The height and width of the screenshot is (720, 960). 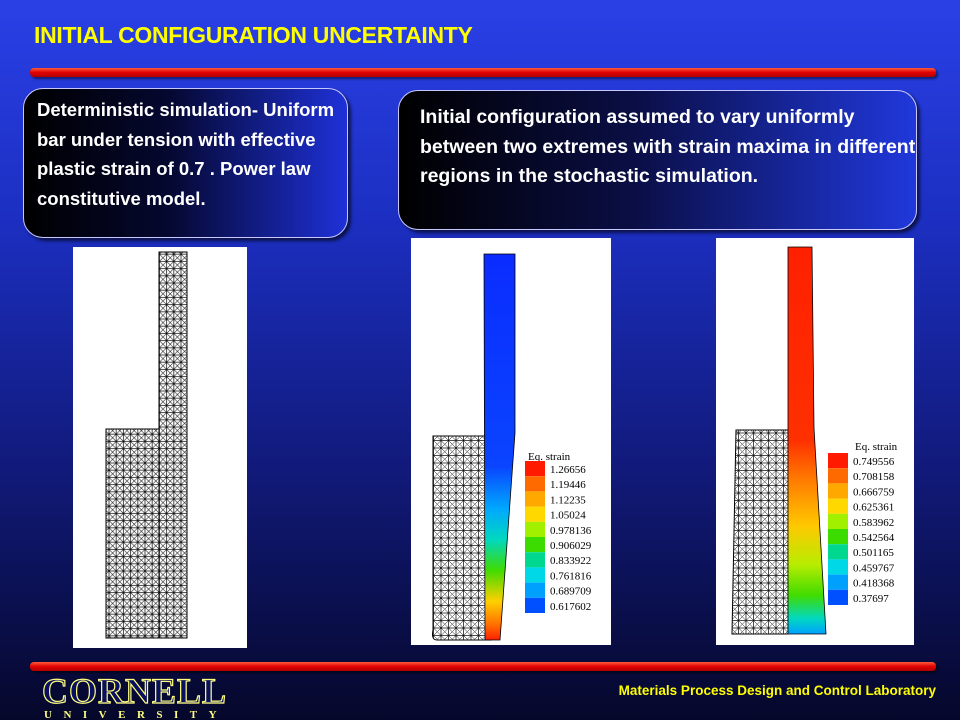 I want to click on legend-value: 0.833922, so click(x=570, y=561).